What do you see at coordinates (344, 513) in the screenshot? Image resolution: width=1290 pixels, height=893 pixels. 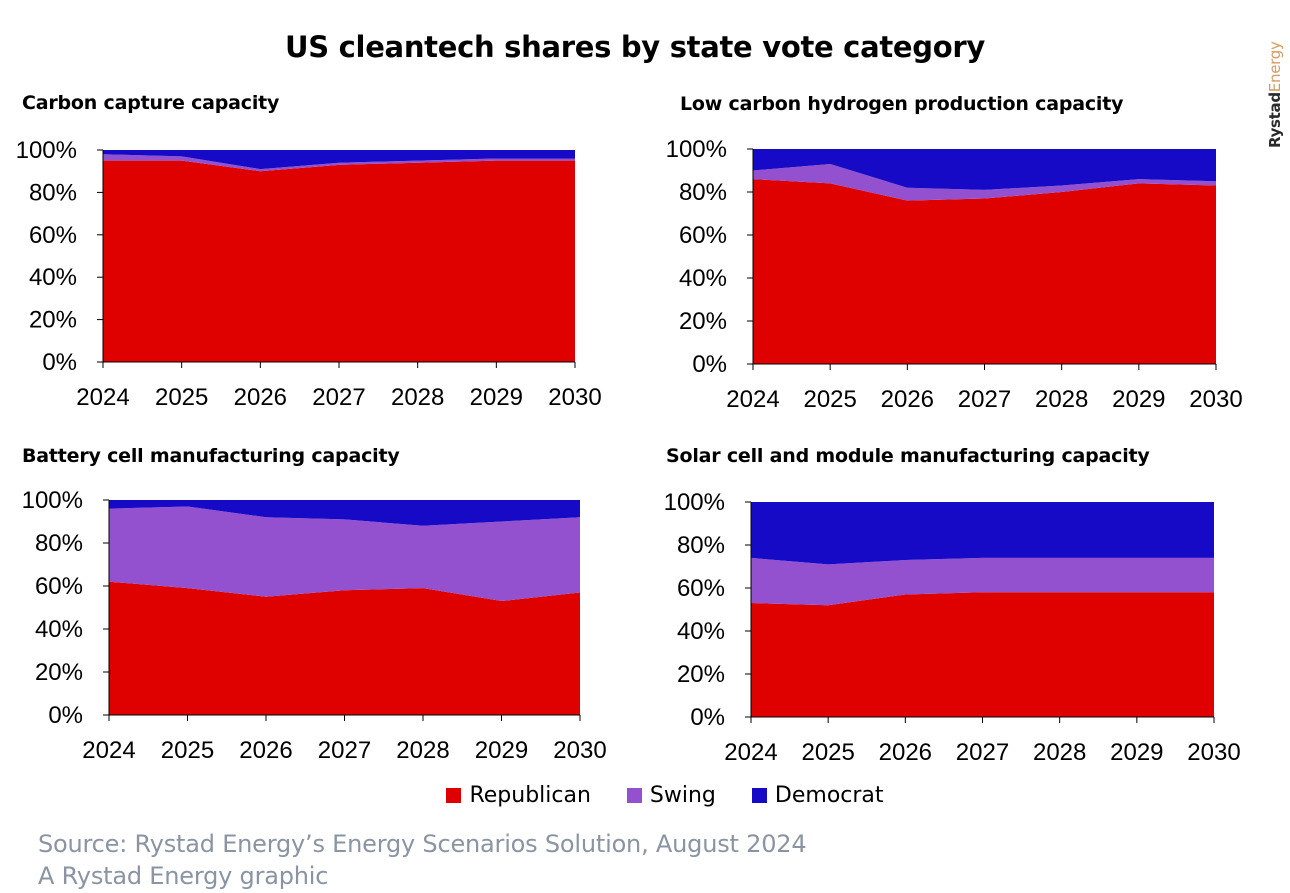 I see `panel-3-area-democrat` at bounding box center [344, 513].